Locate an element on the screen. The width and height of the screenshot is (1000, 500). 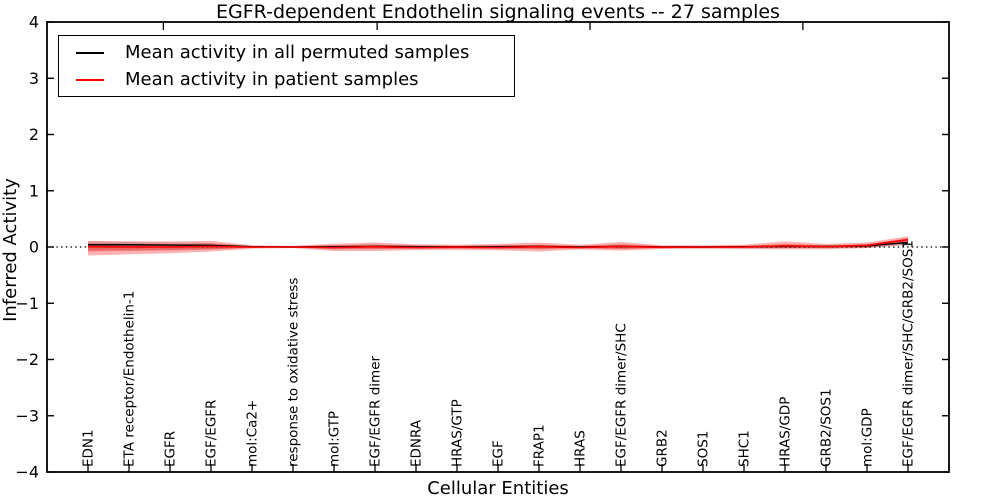
legend-item-permuted: Mean activity in all permuted samples is located at coordinates (286, 52).